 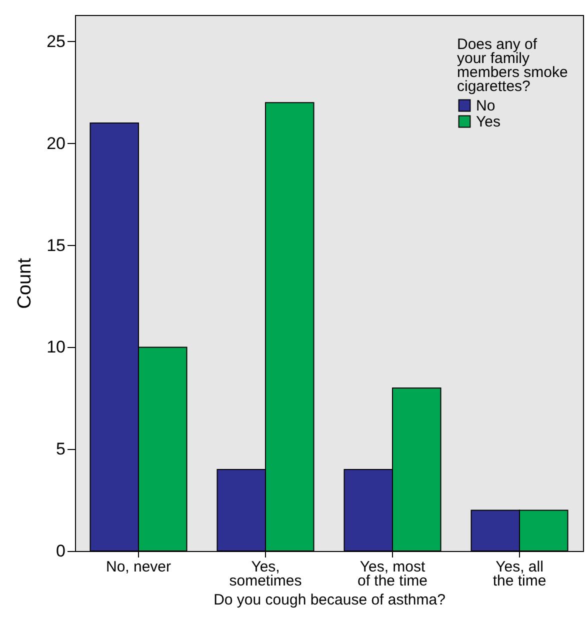 I want to click on y-tick-label: 25, so click(x=56, y=41).